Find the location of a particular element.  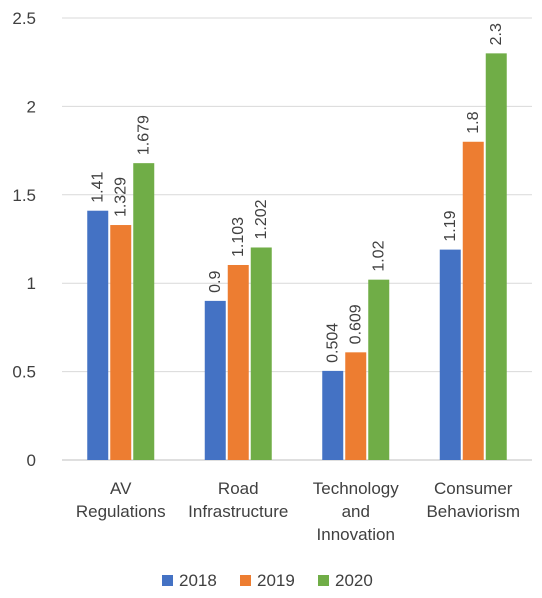

legend-label-2018: 2018 is located at coordinates (198, 580).